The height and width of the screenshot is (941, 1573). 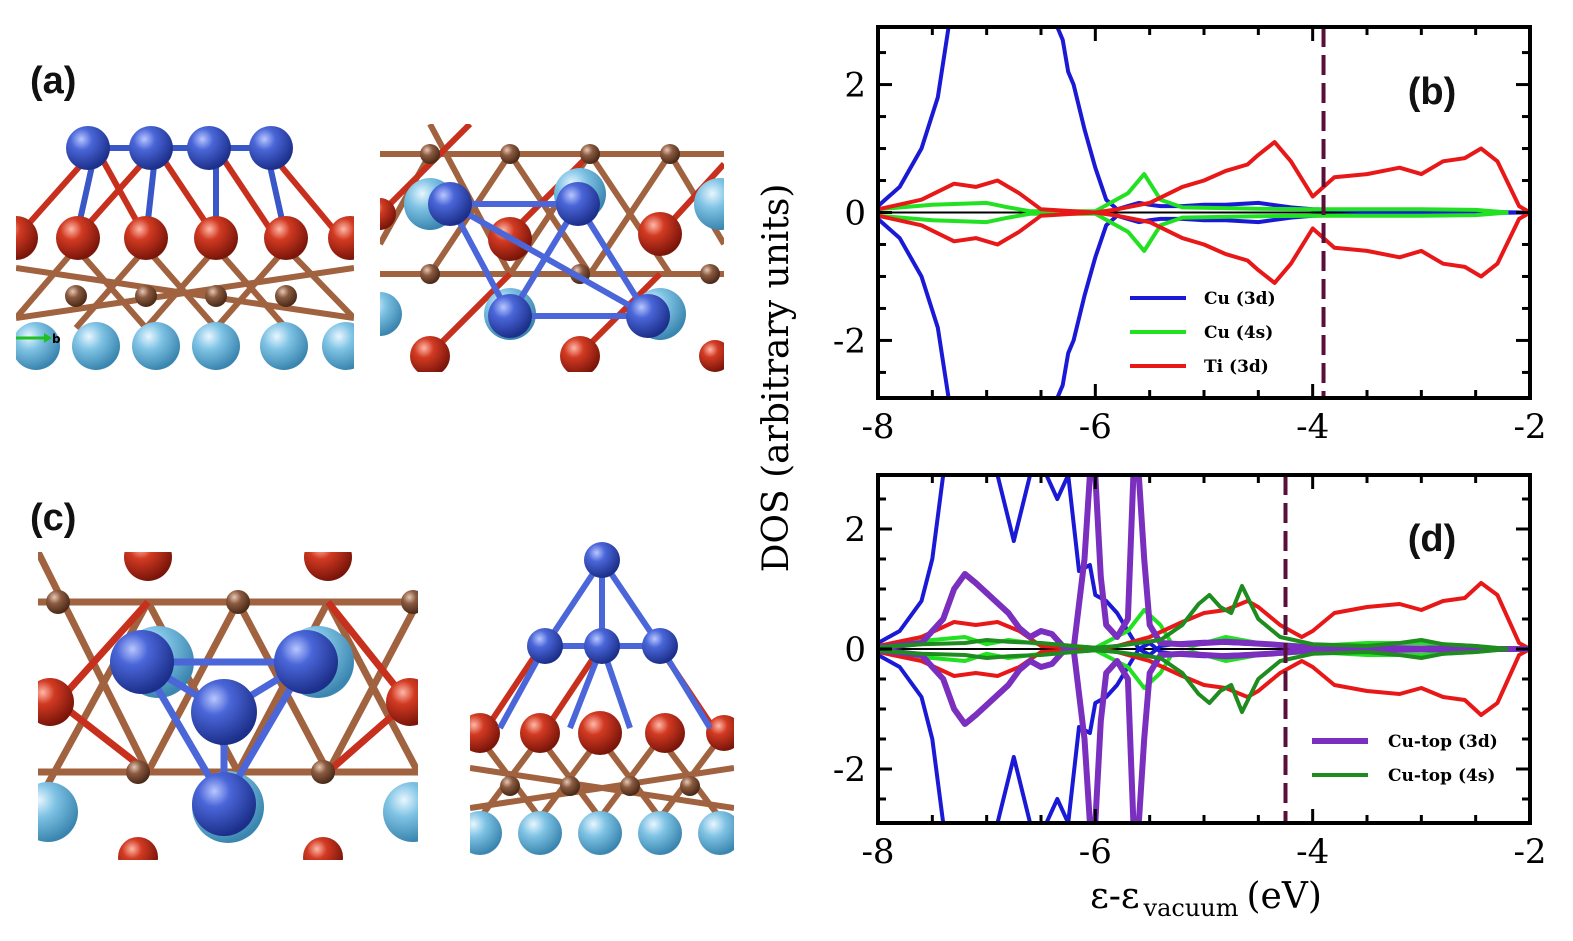 What do you see at coordinates (1284, 896) in the screenshot?
I see `x-axis-label-unit: (eV)` at bounding box center [1284, 896].